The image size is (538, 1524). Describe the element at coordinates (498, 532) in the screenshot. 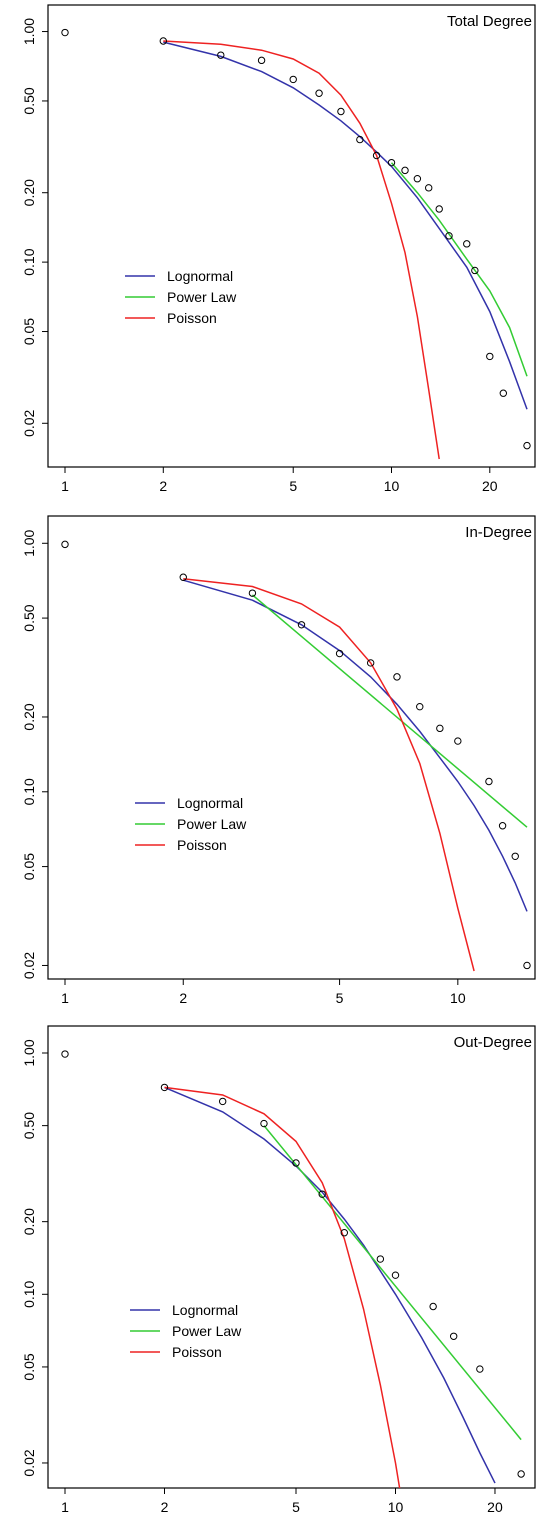

I see `panel-title: In-Degree` at that location.